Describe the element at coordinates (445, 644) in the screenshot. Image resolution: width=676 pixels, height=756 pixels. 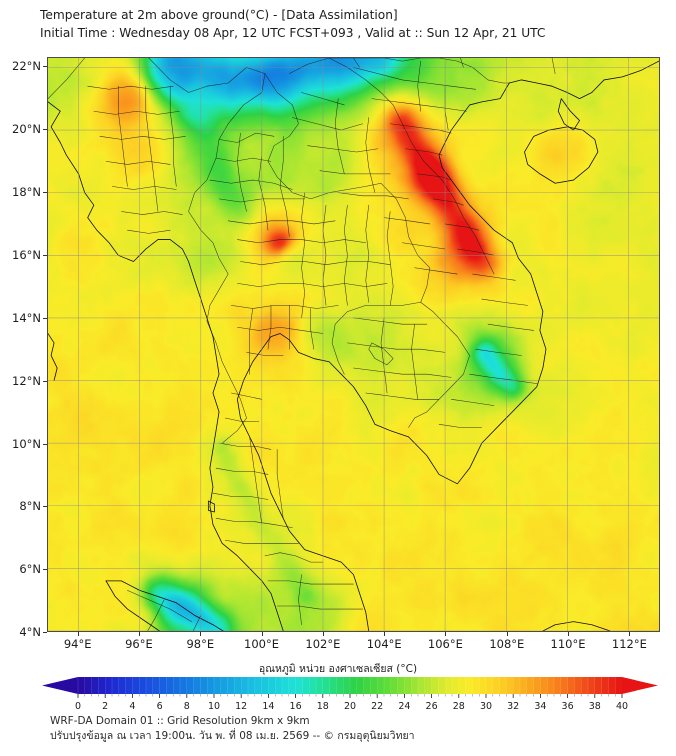
I see `x-tick-label: 106°E` at that location.